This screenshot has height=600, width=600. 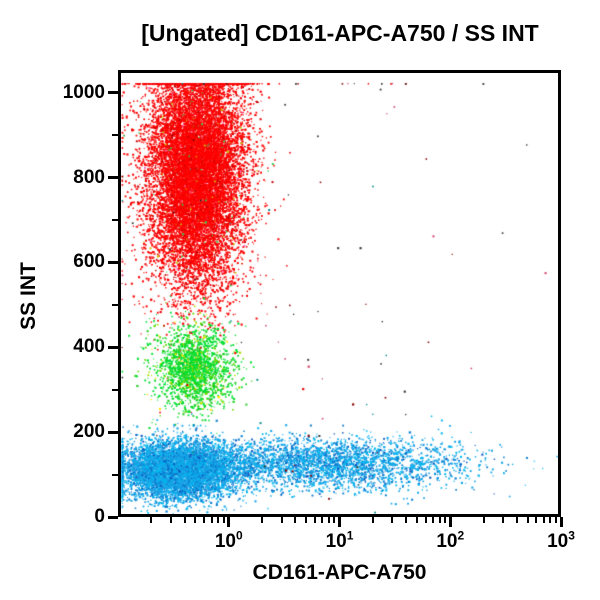 What do you see at coordinates (450, 540) in the screenshot?
I see `x-tick-label: 10²` at bounding box center [450, 540].